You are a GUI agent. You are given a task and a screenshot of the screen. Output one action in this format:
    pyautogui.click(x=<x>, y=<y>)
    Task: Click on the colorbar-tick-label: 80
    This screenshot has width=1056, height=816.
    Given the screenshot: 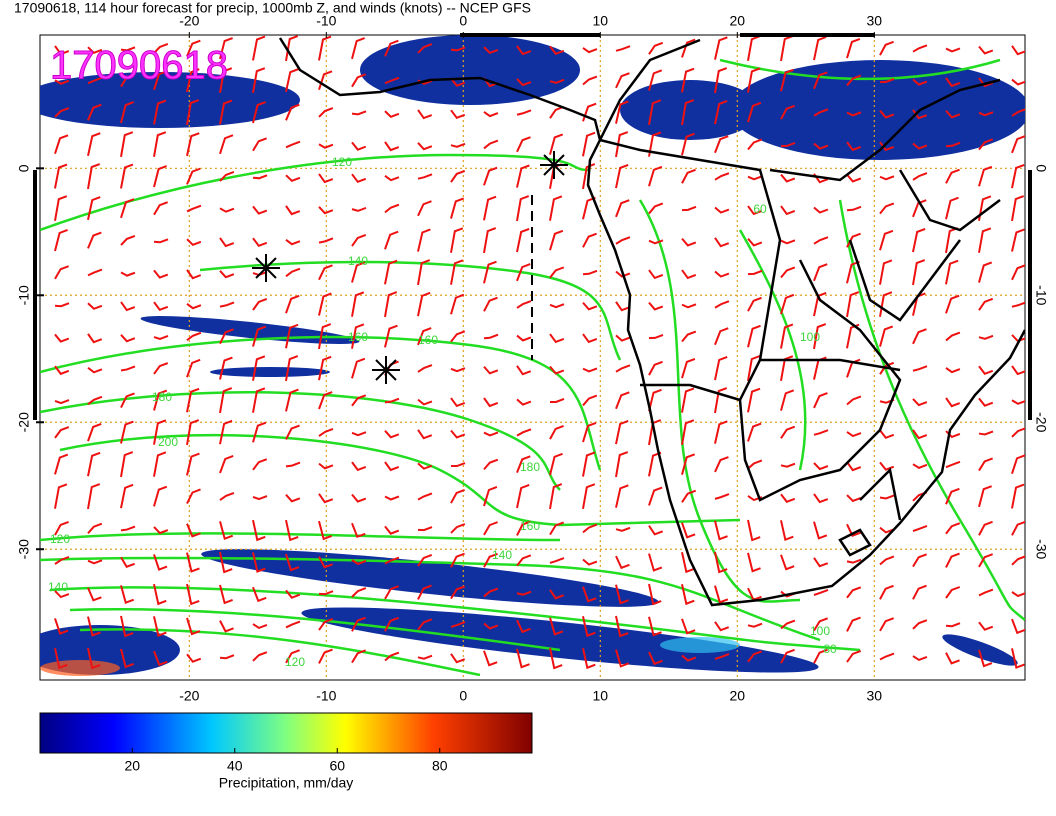 What is the action you would take?
    pyautogui.click(x=440, y=766)
    